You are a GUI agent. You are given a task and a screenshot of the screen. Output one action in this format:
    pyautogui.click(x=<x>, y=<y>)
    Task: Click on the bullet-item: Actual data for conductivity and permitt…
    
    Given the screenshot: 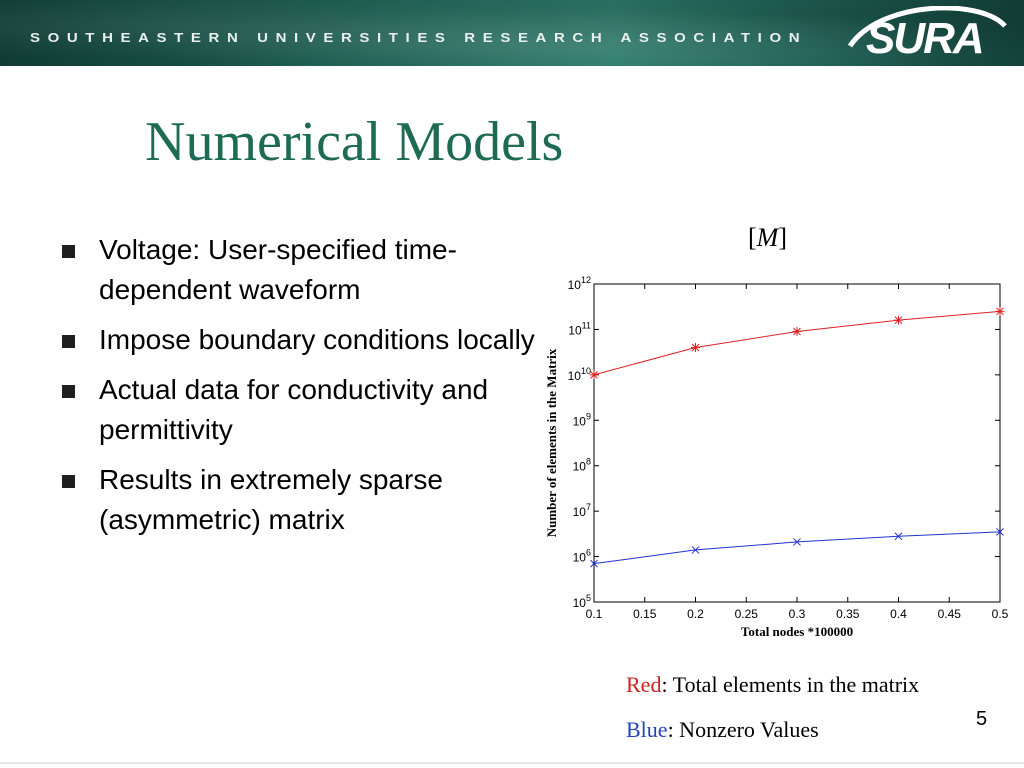 What is the action you would take?
    pyautogui.click(x=302, y=410)
    